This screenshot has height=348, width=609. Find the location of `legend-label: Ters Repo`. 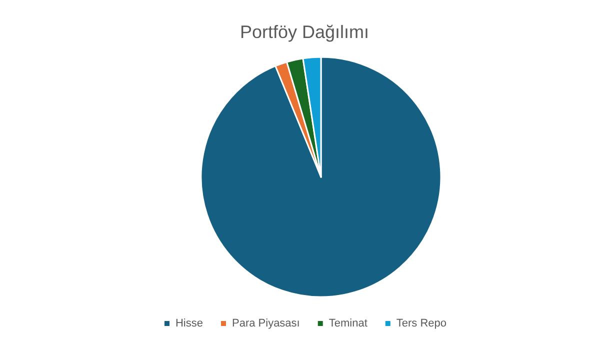

legend-label: Ters Repo is located at coordinates (421, 324).